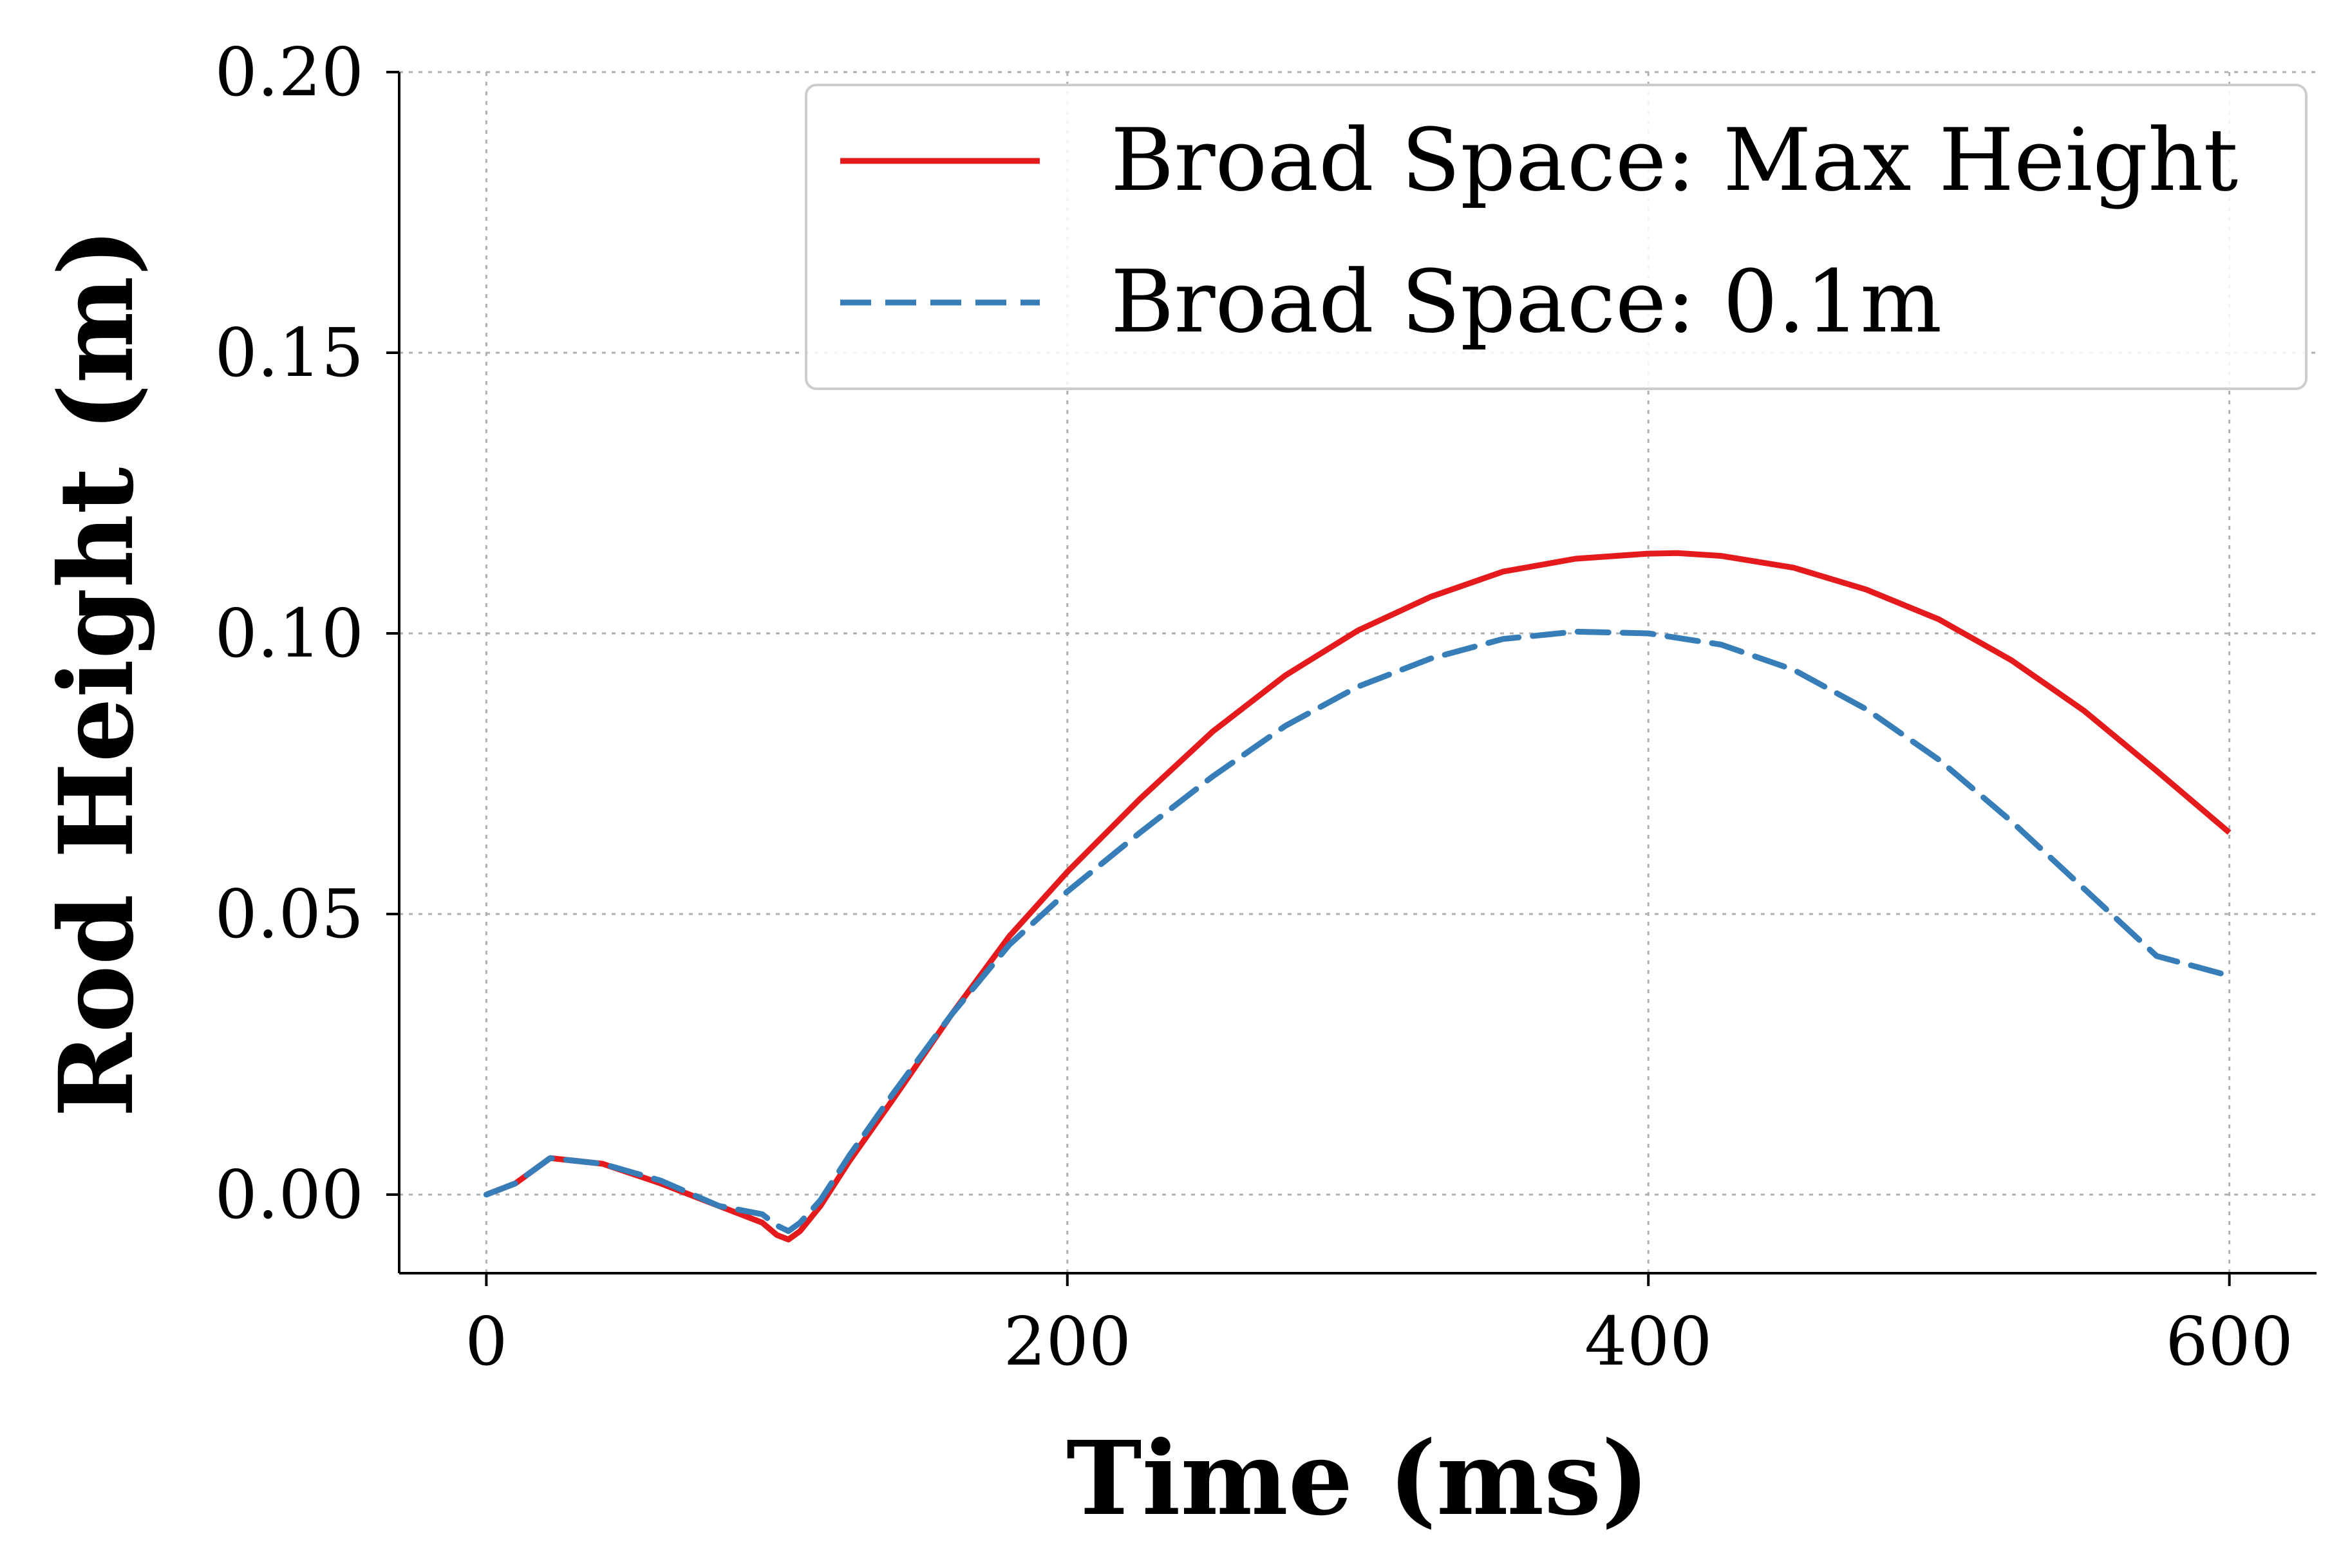  I want to click on y-tick-label: 0.05, so click(289, 914).